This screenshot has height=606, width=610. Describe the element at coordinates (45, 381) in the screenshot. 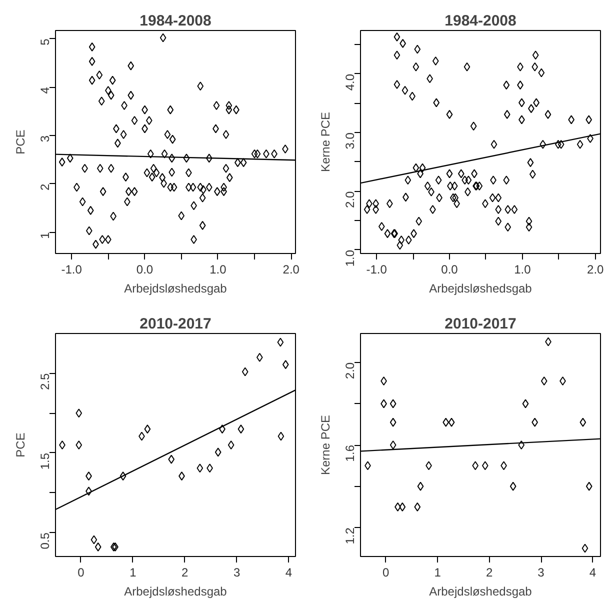

I see `y-tick-label: 2.5` at that location.